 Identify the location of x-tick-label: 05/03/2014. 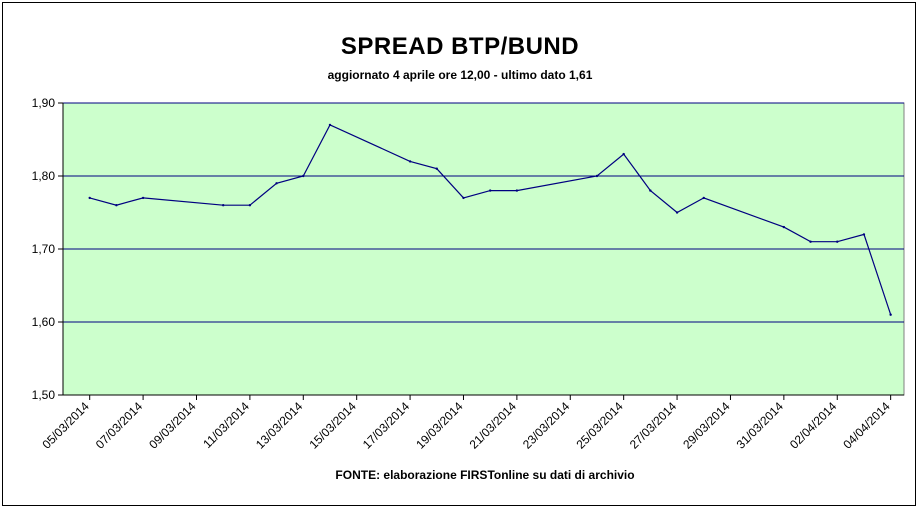
(65, 425).